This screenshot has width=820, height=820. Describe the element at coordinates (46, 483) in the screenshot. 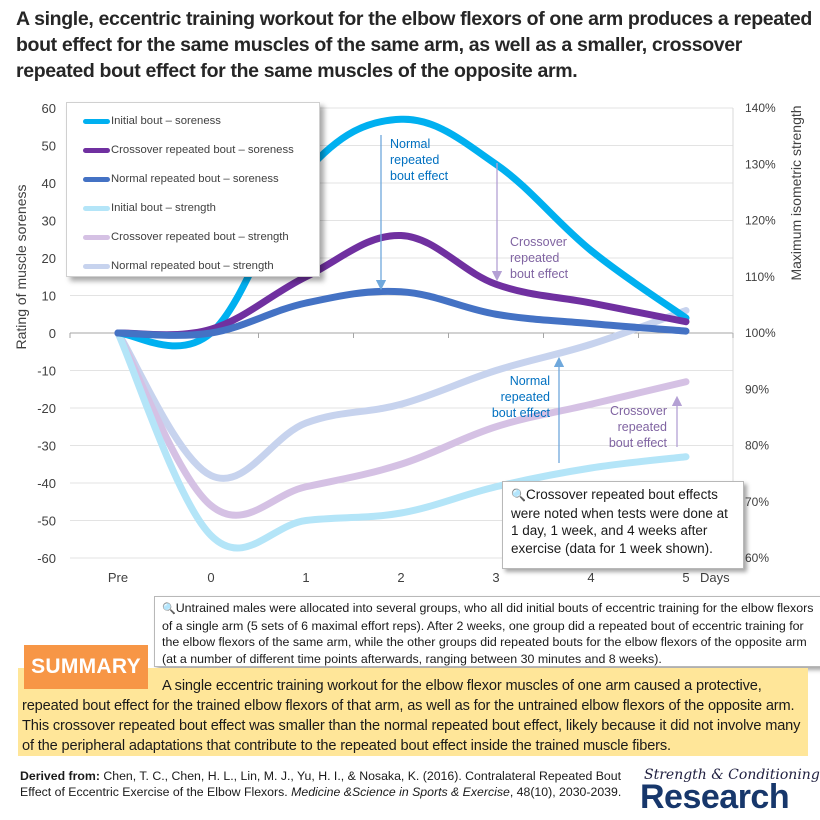

I see `y-tick-label: -40` at that location.